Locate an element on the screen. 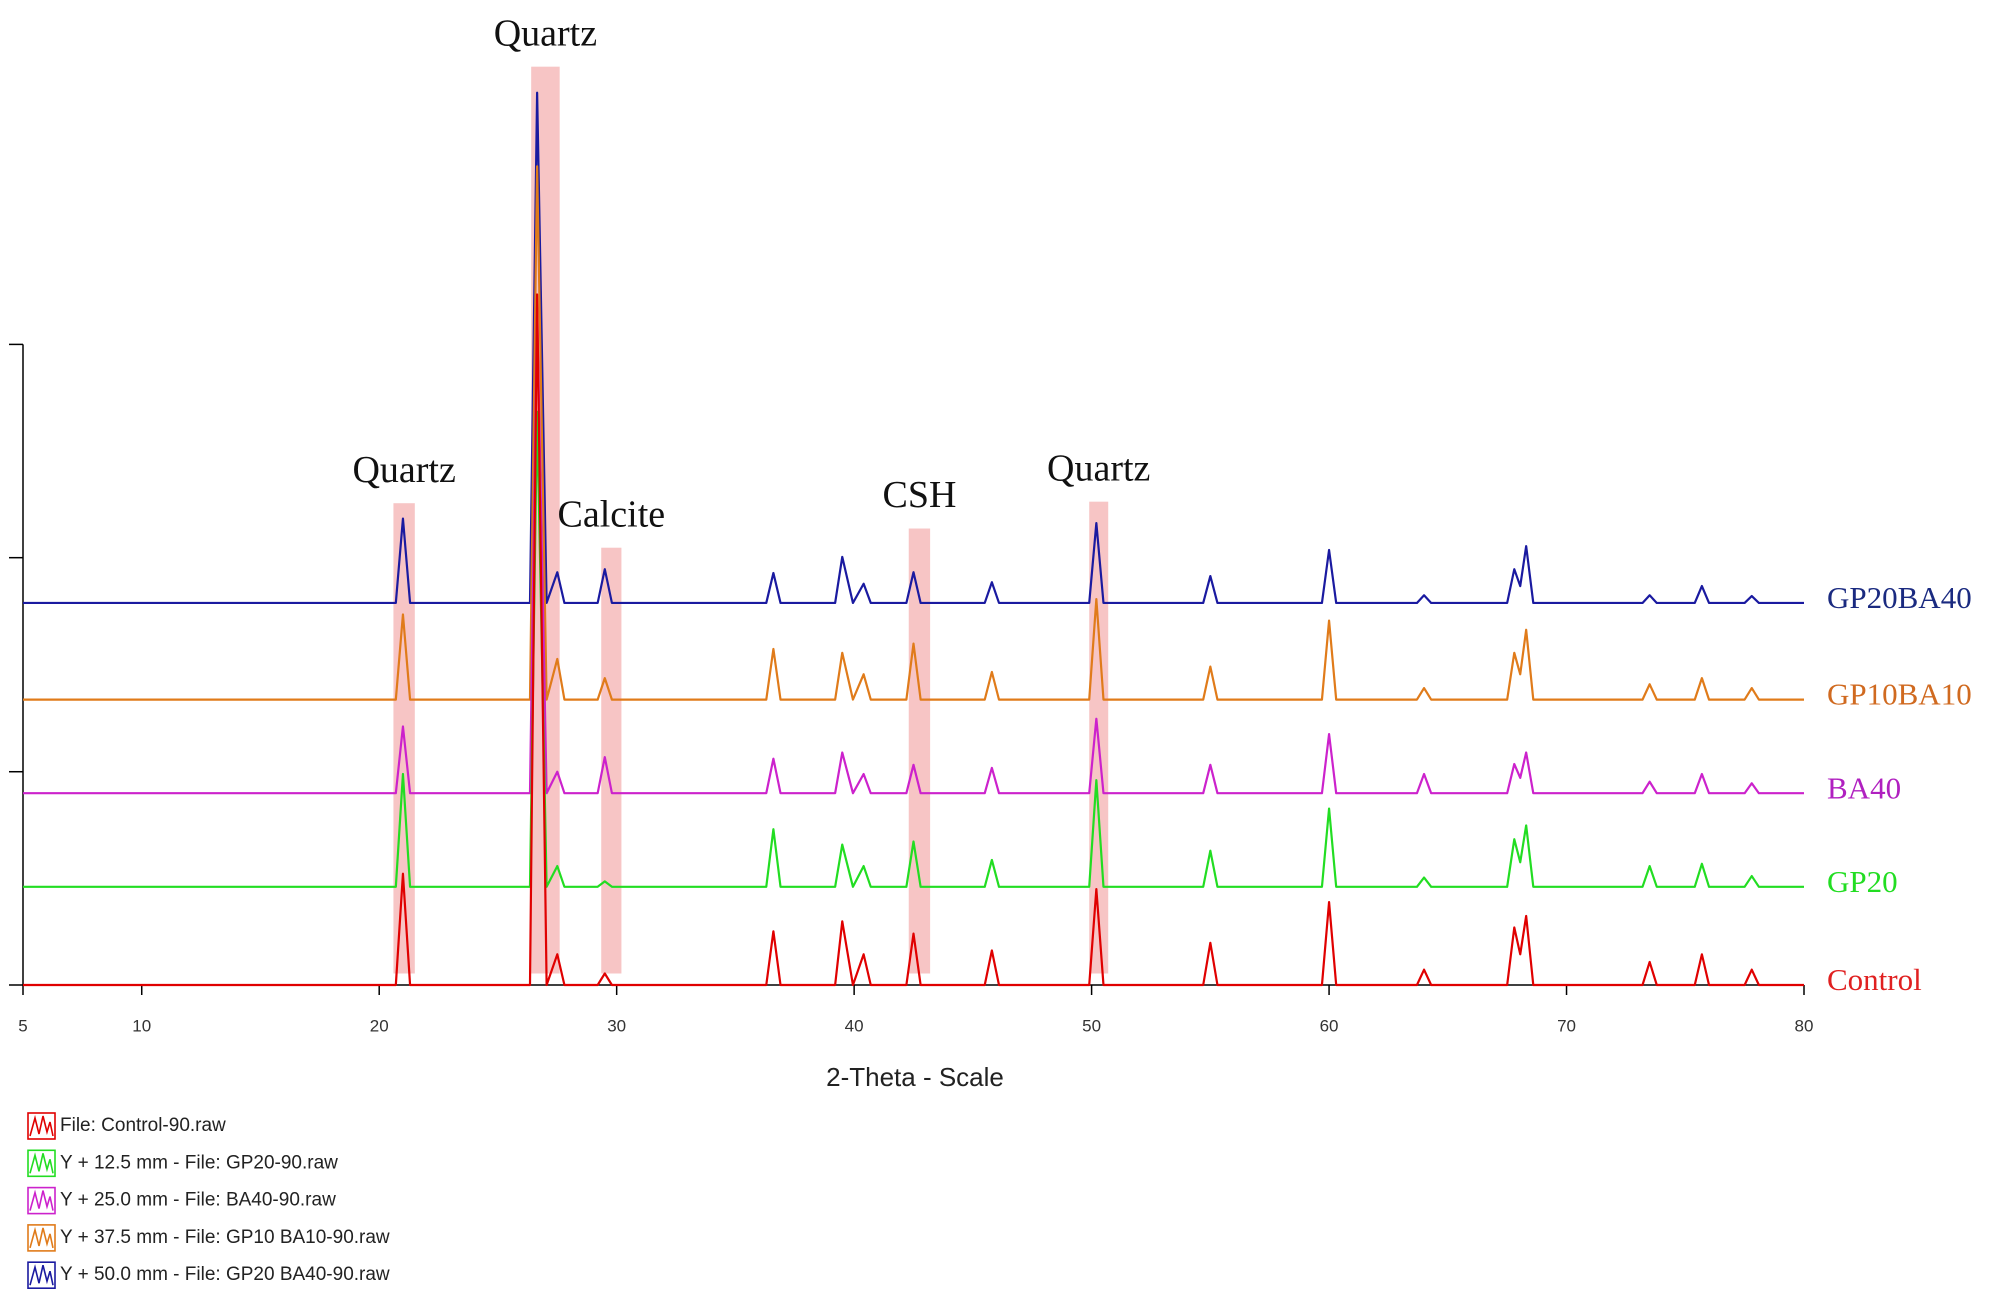 This screenshot has height=1310, width=2006. x-tick-label: 30 is located at coordinates (616, 1025).